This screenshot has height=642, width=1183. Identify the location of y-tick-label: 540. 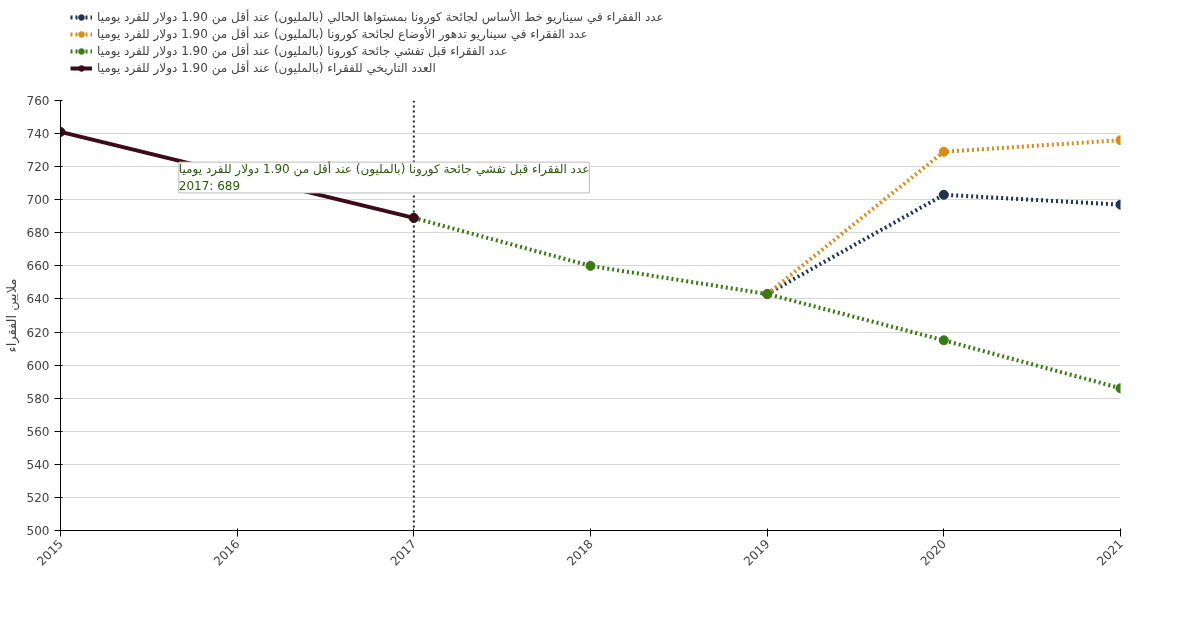
(38, 464).